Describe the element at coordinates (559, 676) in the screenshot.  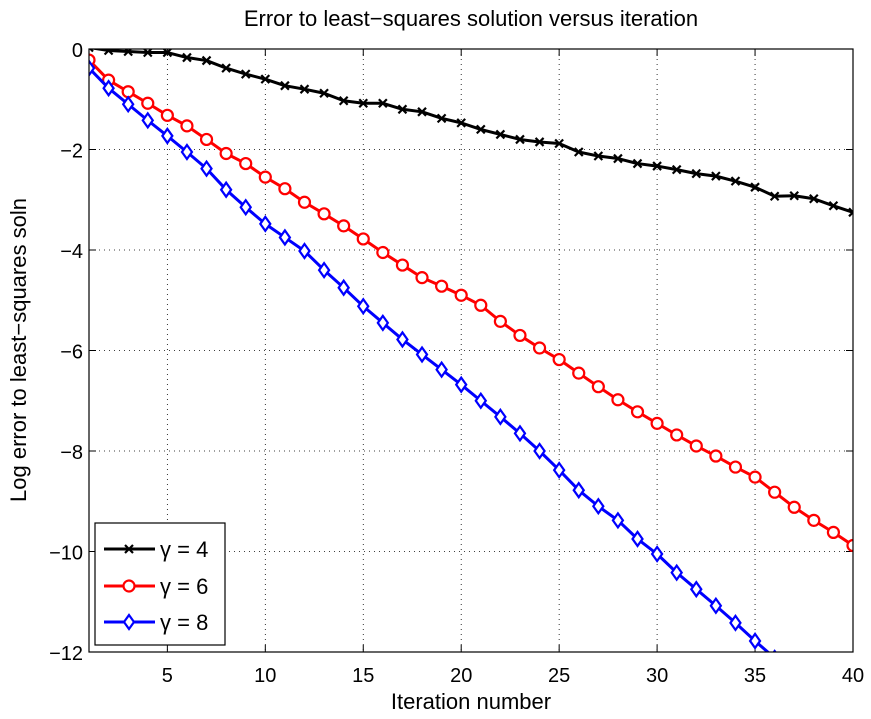
I see `x-tick-label: 25` at that location.